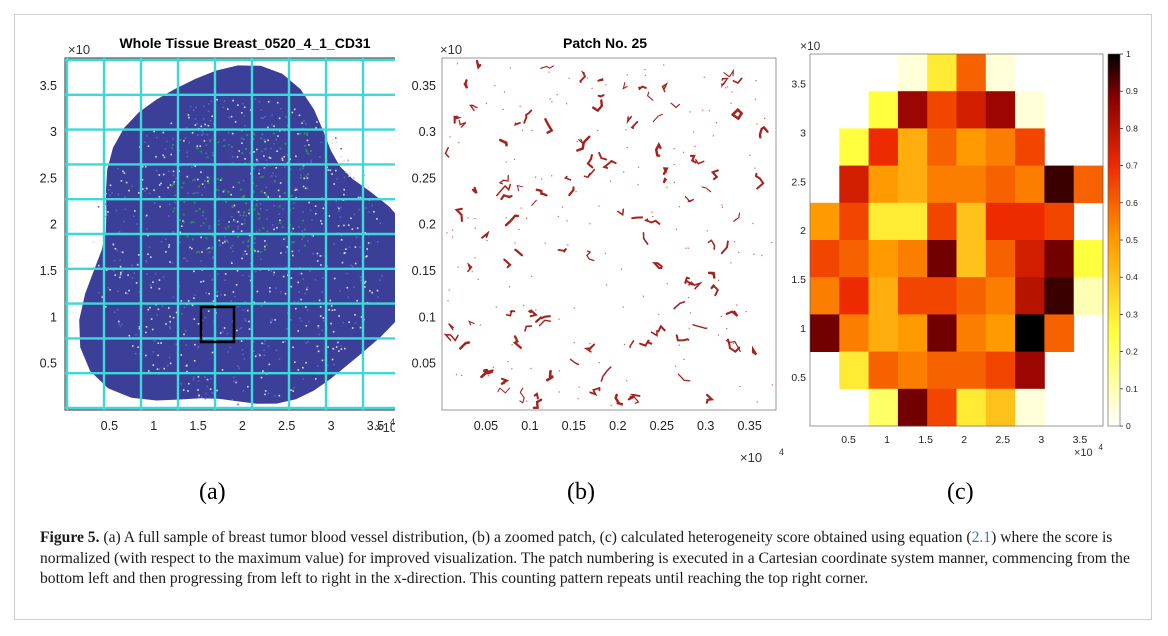  Describe the element at coordinates (172, 185) in the screenshot. I see `vessel-cluster-dot` at that location.